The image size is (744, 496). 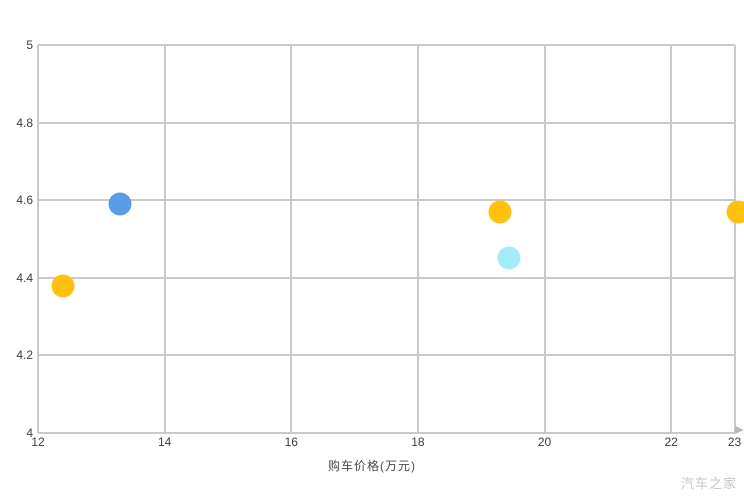 I want to click on y-tick-label: 5, so click(x=29, y=45).